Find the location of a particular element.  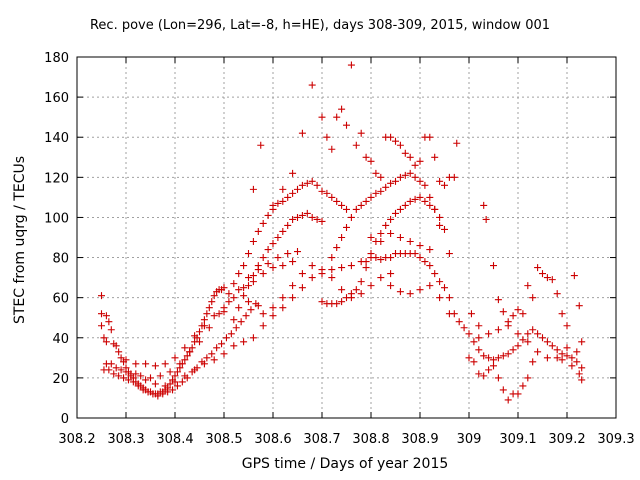

x-tick-label: 309.1 is located at coordinates (517, 439).